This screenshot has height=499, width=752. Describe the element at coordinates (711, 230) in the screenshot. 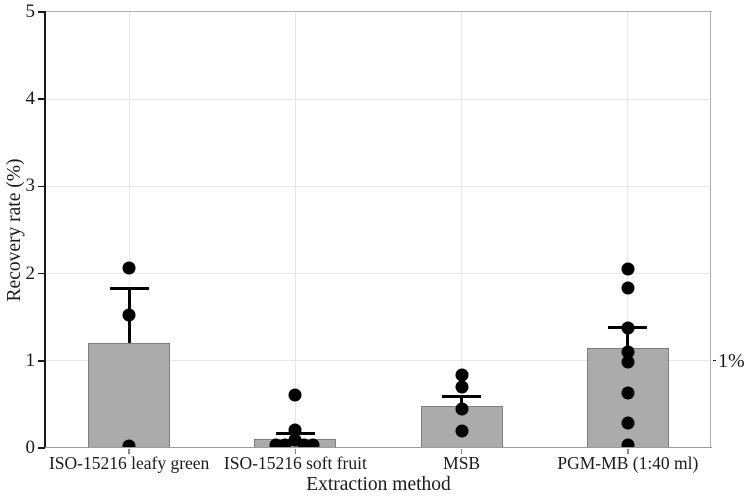

I see `plot-frame-right` at that location.